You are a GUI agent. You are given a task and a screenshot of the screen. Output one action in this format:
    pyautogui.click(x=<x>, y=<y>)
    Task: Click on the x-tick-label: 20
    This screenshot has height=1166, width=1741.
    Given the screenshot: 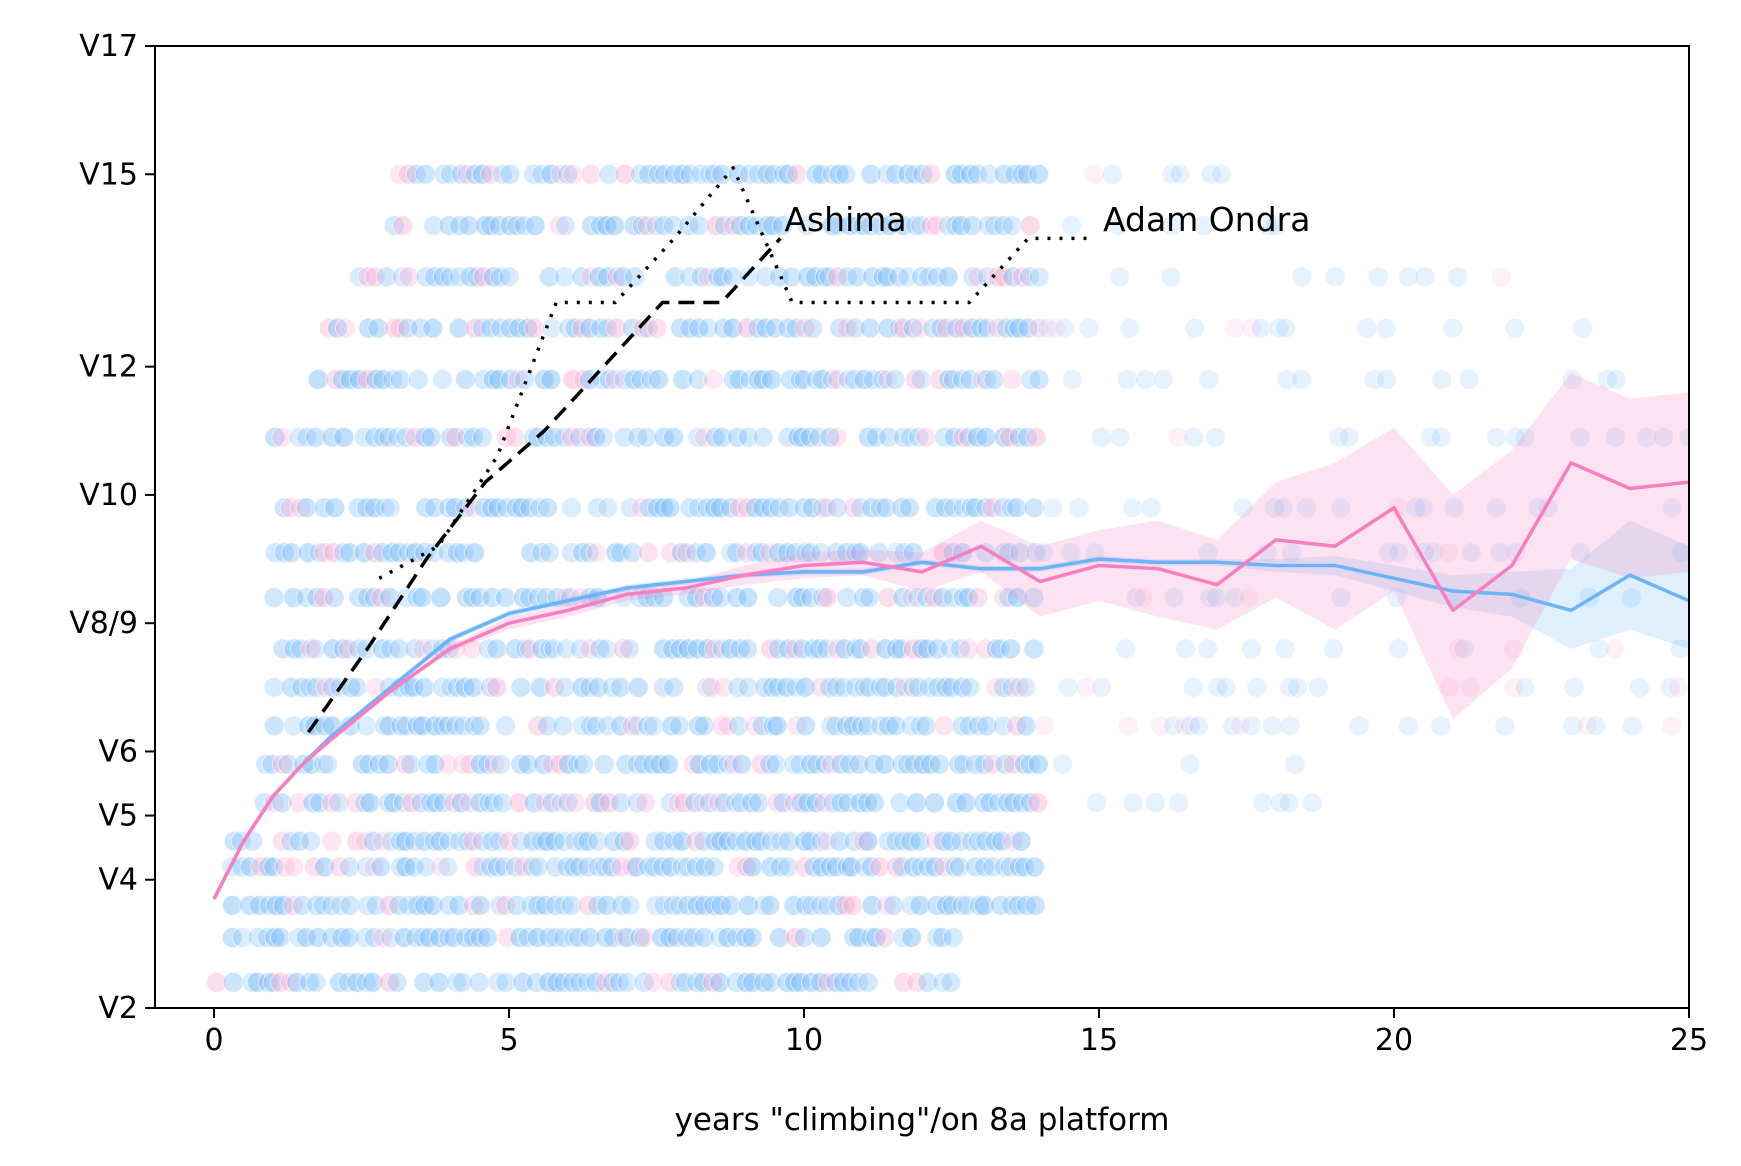 What is the action you would take?
    pyautogui.click(x=1394, y=1040)
    